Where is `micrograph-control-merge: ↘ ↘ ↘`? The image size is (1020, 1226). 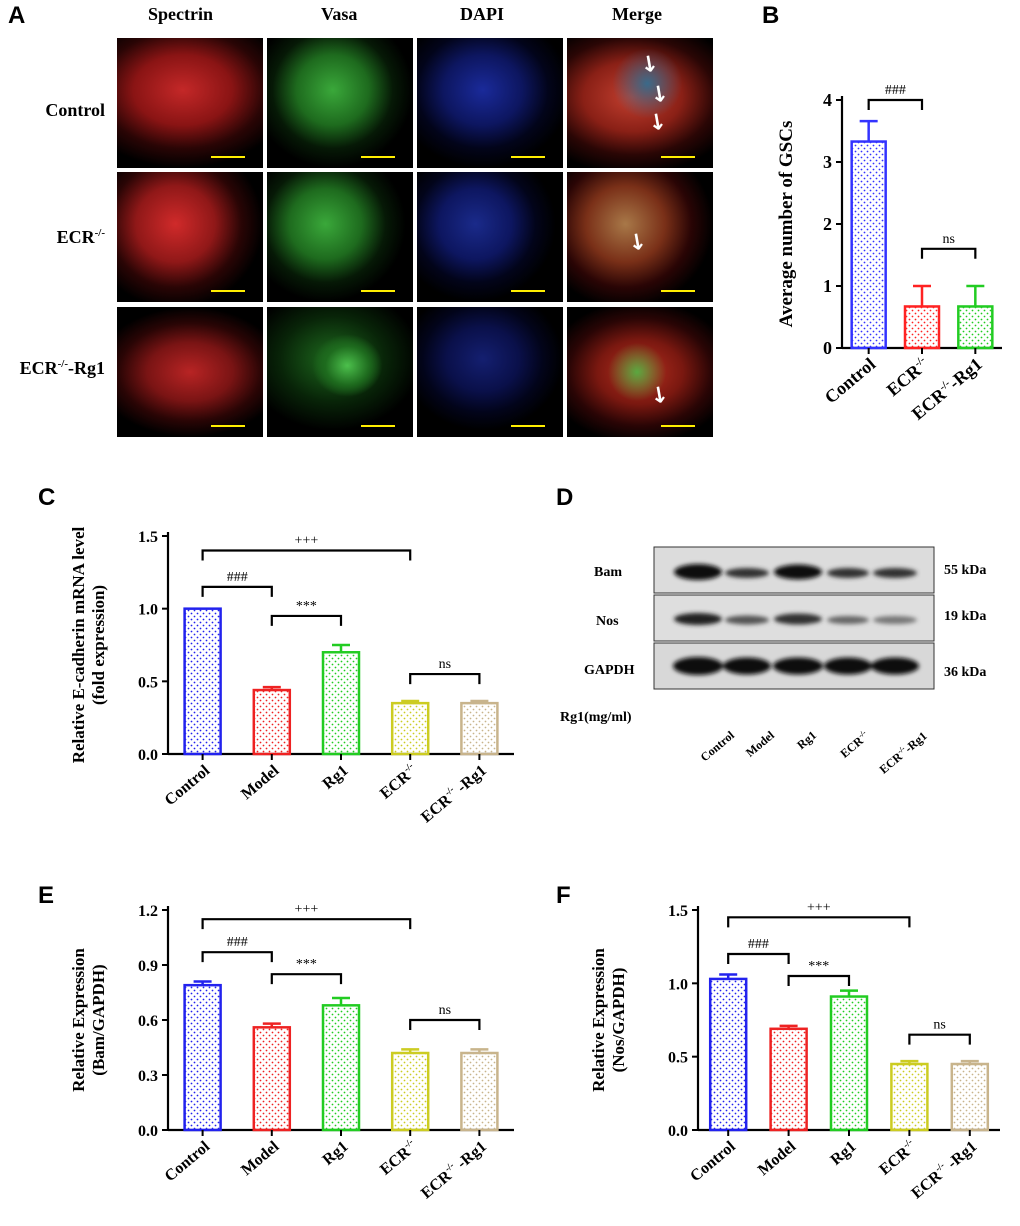 micrograph-control-merge: ↘ ↘ ↘ is located at coordinates (640, 103).